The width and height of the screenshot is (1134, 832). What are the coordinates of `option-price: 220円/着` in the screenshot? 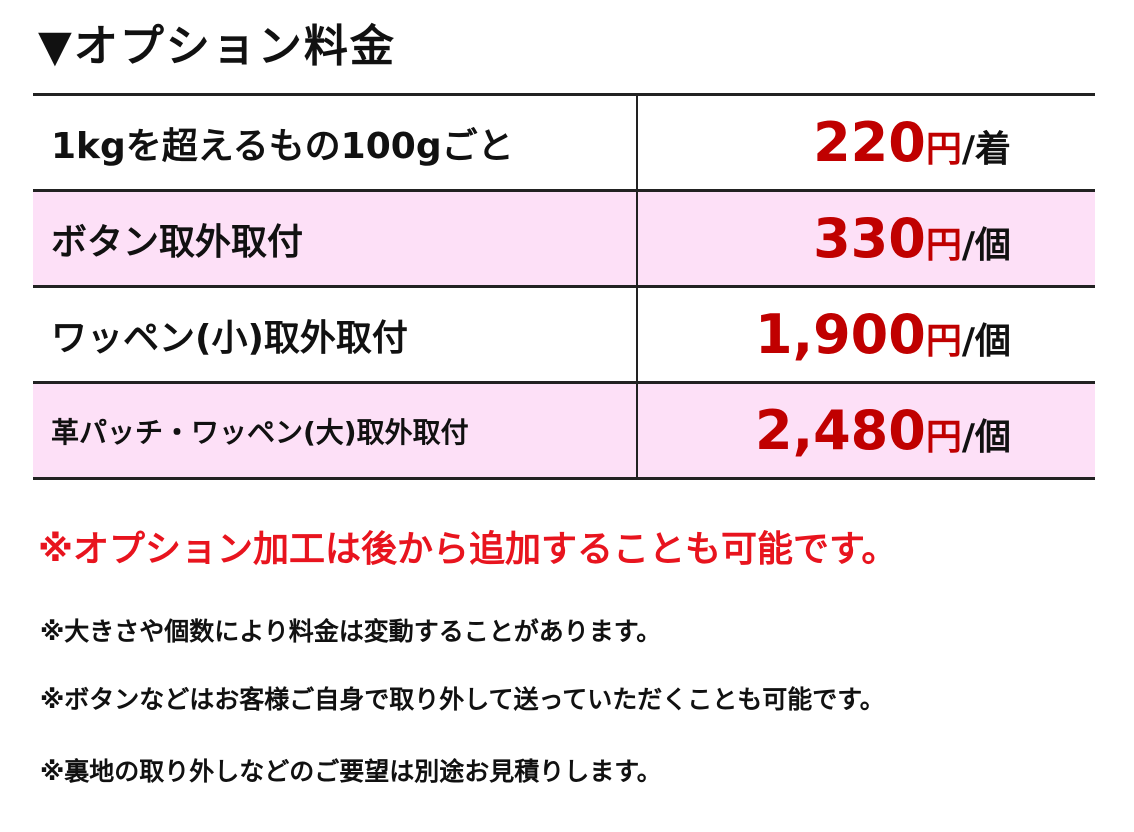 It's located at (866, 142).